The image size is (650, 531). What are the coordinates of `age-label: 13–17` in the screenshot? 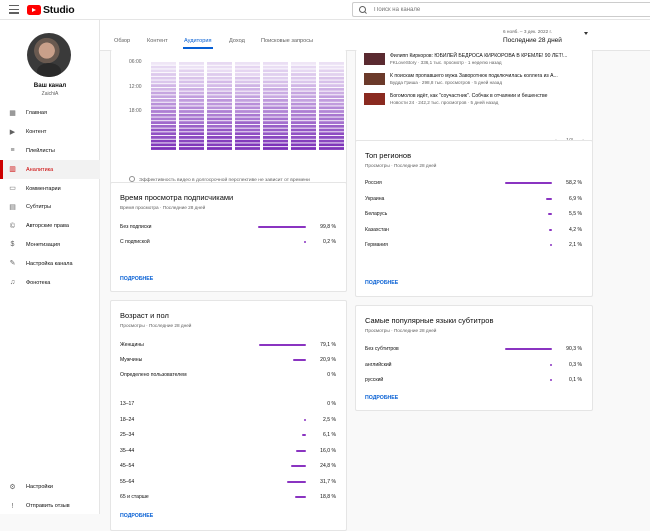 It's located at (127, 404).